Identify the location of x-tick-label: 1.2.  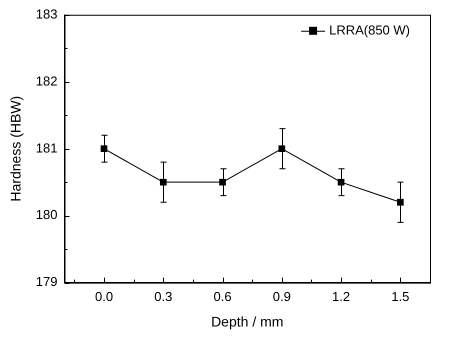
(341, 296).